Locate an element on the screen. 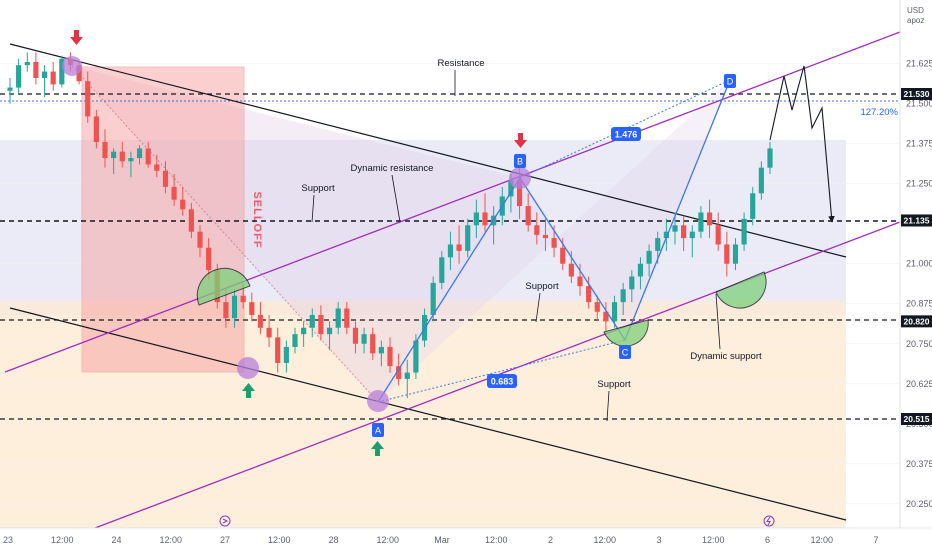 The image size is (932, 550). point-label-d: D is located at coordinates (730, 81).